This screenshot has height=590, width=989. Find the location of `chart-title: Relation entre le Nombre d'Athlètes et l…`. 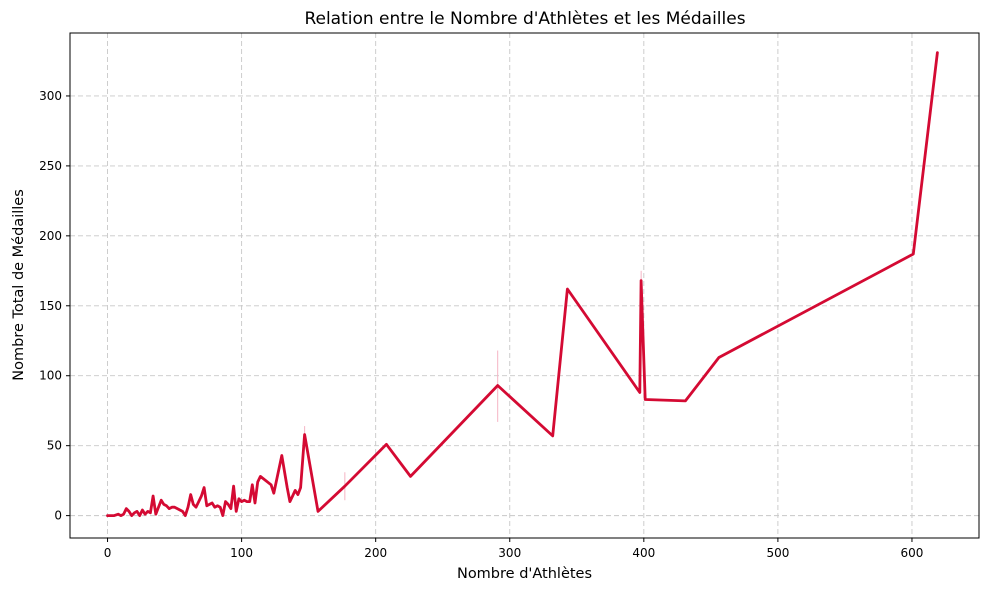

chart-title: Relation entre le Nombre d'Athlètes et l… is located at coordinates (524, 19).